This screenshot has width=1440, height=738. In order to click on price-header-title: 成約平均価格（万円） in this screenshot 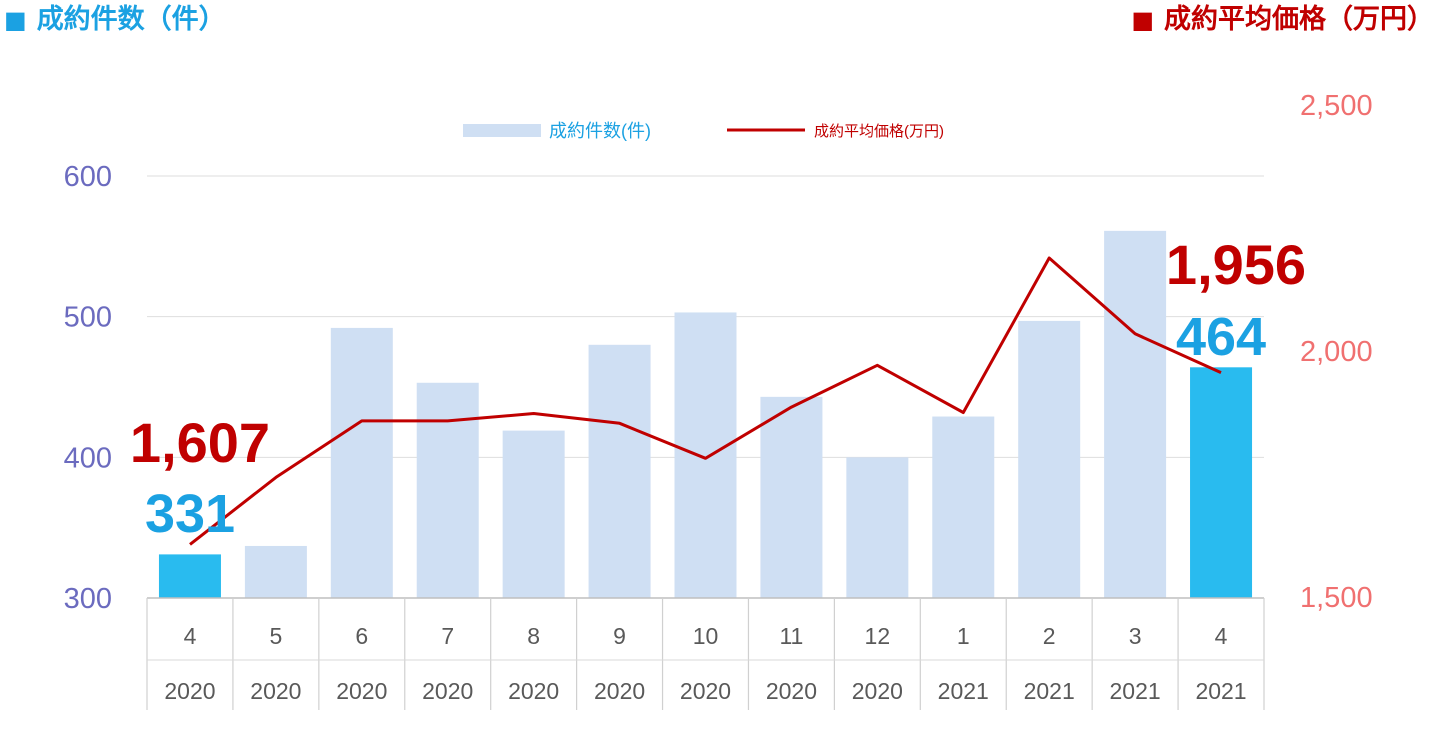, I will do `click(1299, 19)`.